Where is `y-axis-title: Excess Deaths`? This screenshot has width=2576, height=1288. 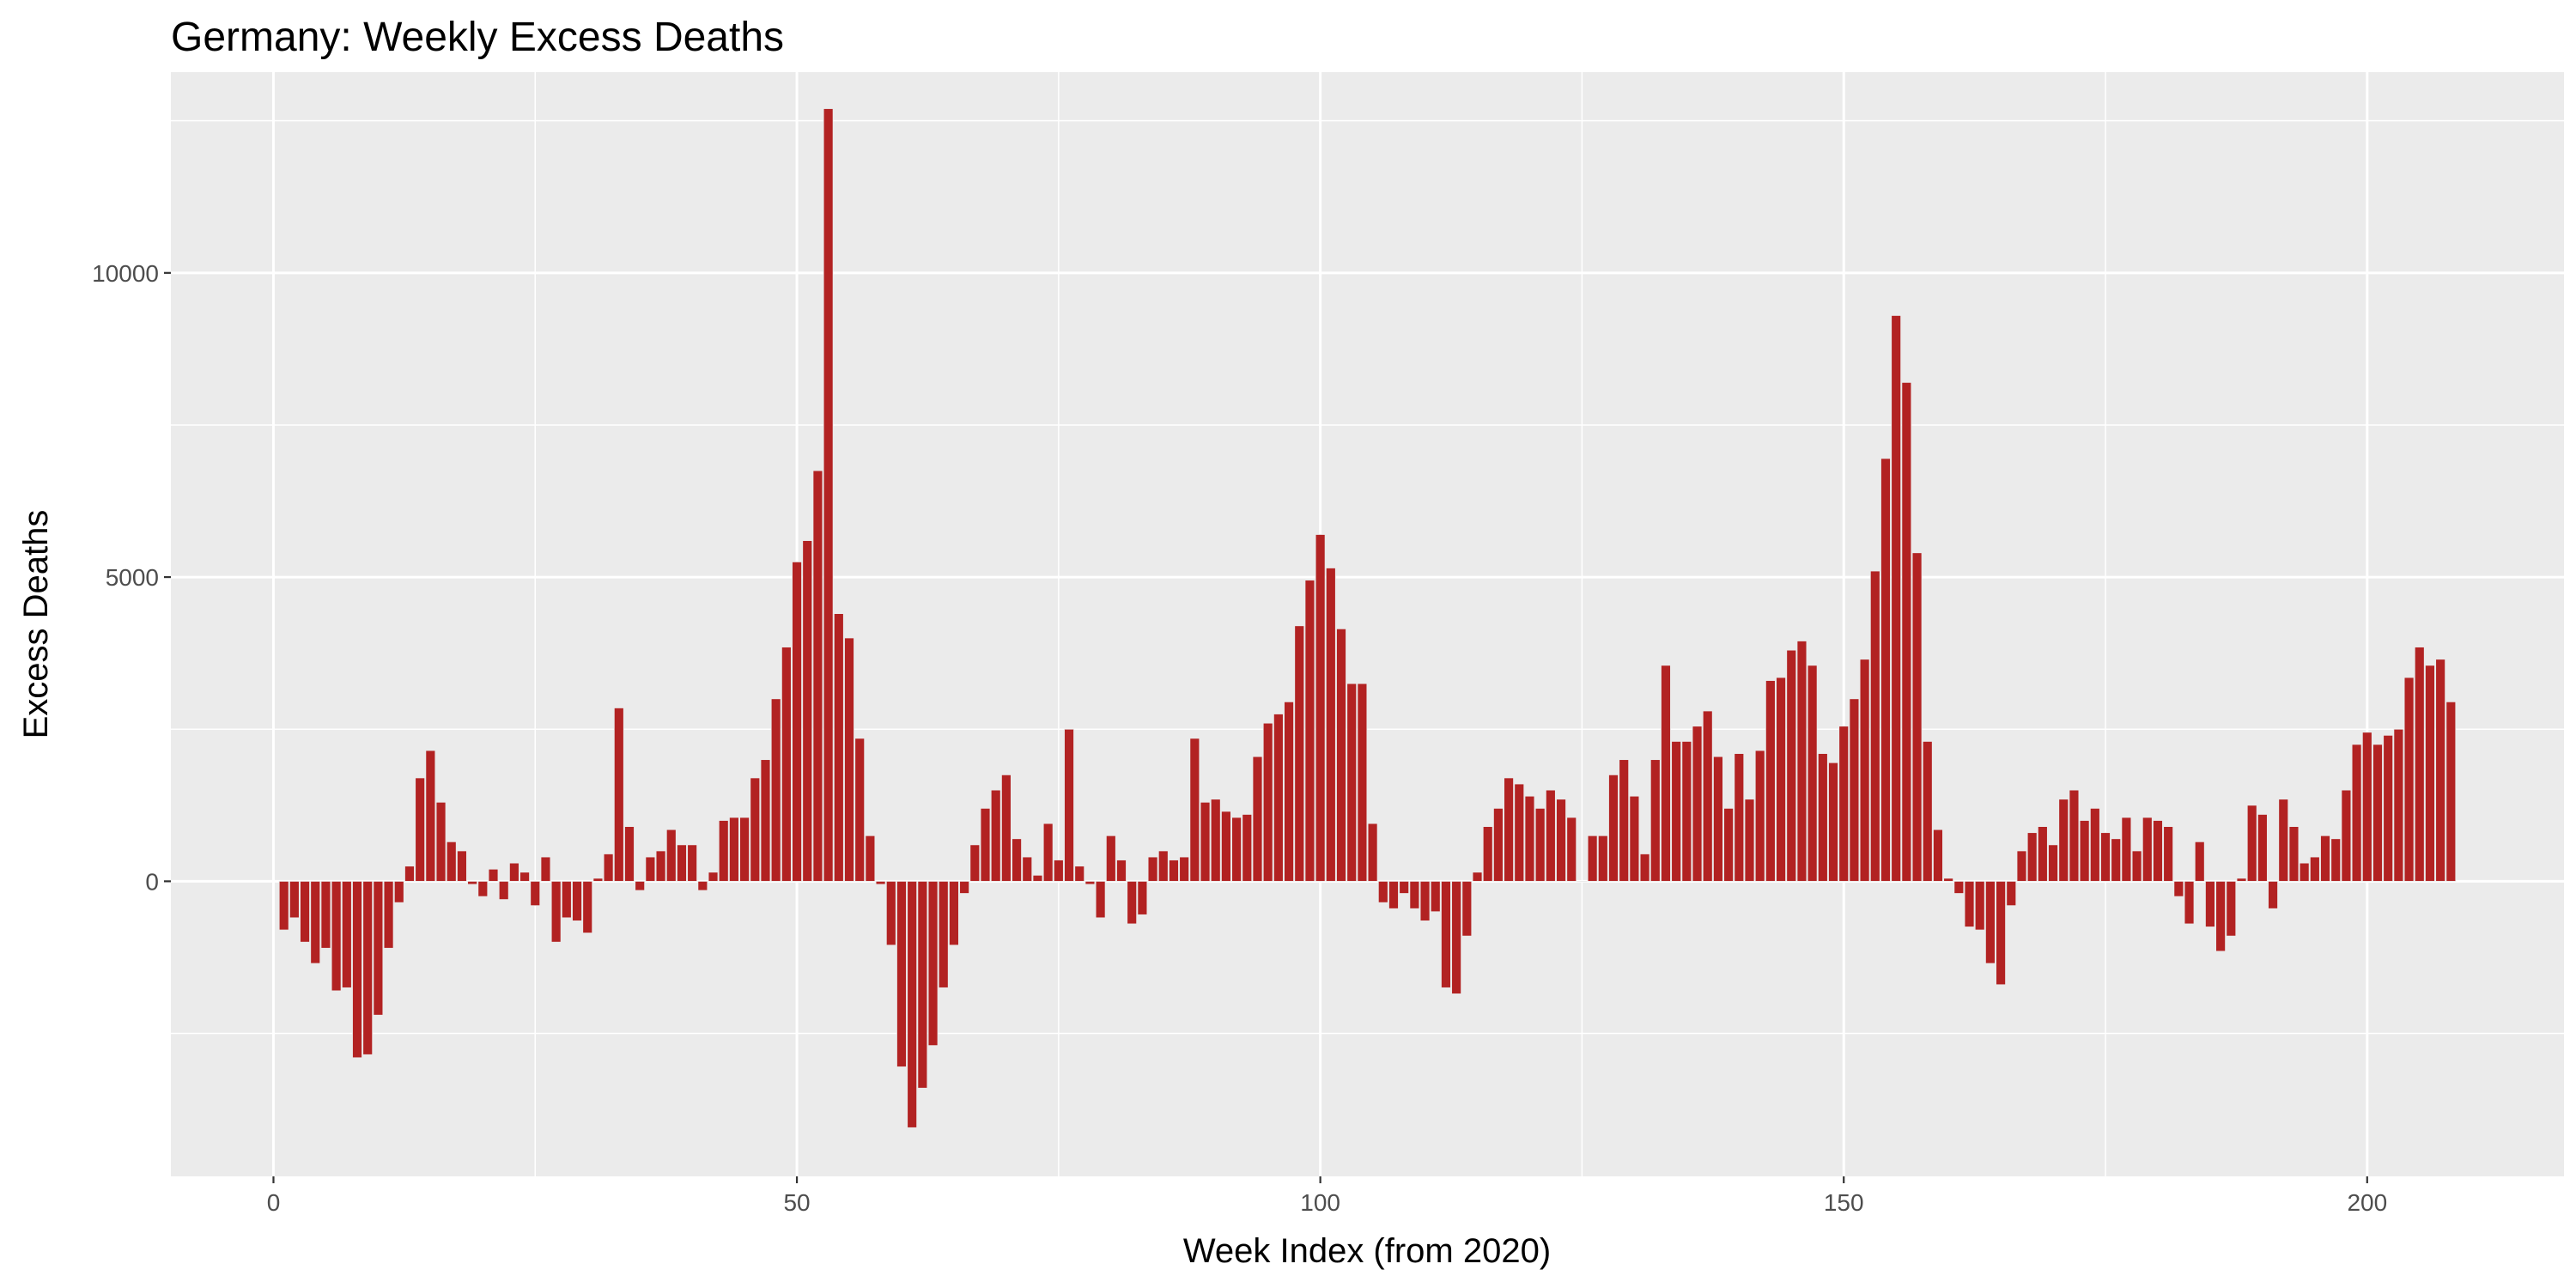 y-axis-title: Excess Deaths is located at coordinates (36, 625).